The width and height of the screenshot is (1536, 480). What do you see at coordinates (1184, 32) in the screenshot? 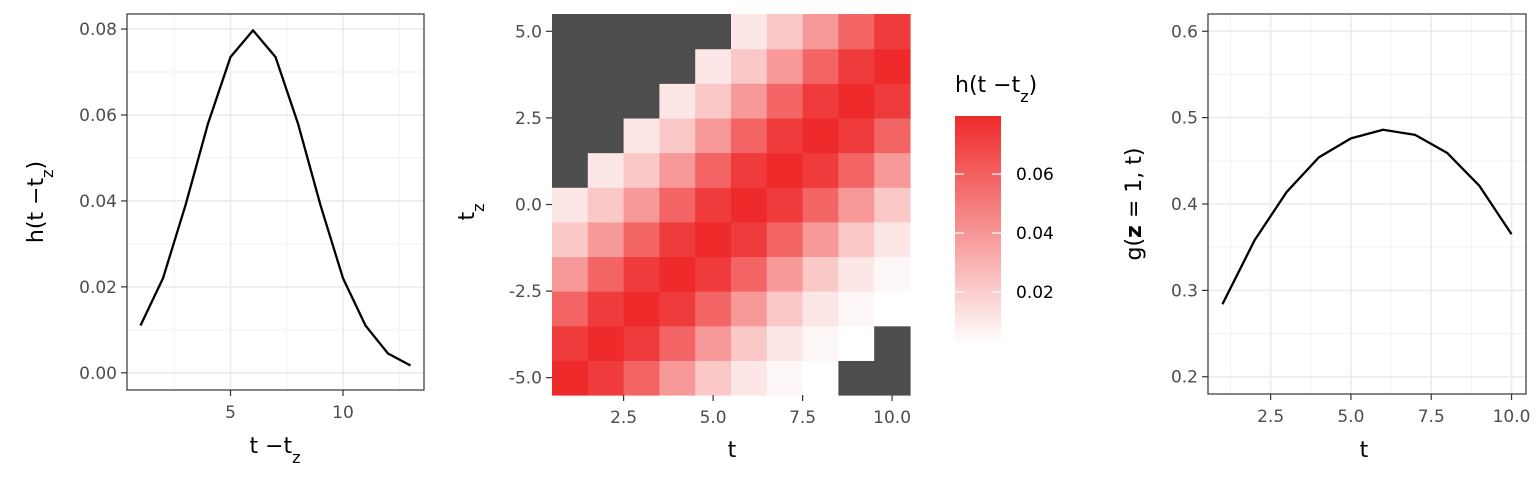
I see `panel3-y-tick-label: 0.6` at bounding box center [1184, 32].